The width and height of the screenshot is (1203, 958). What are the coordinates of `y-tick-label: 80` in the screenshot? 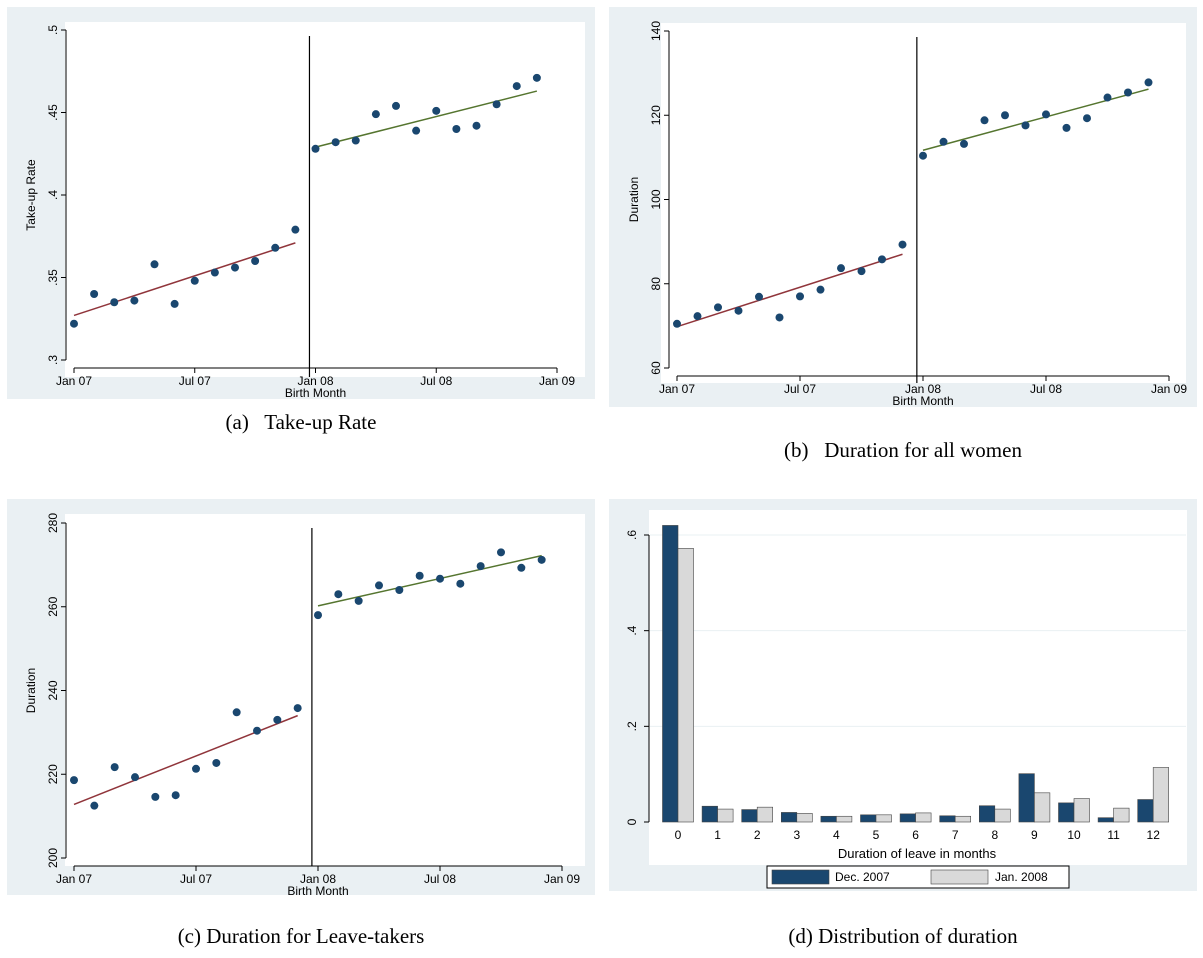 It's located at (656, 284).